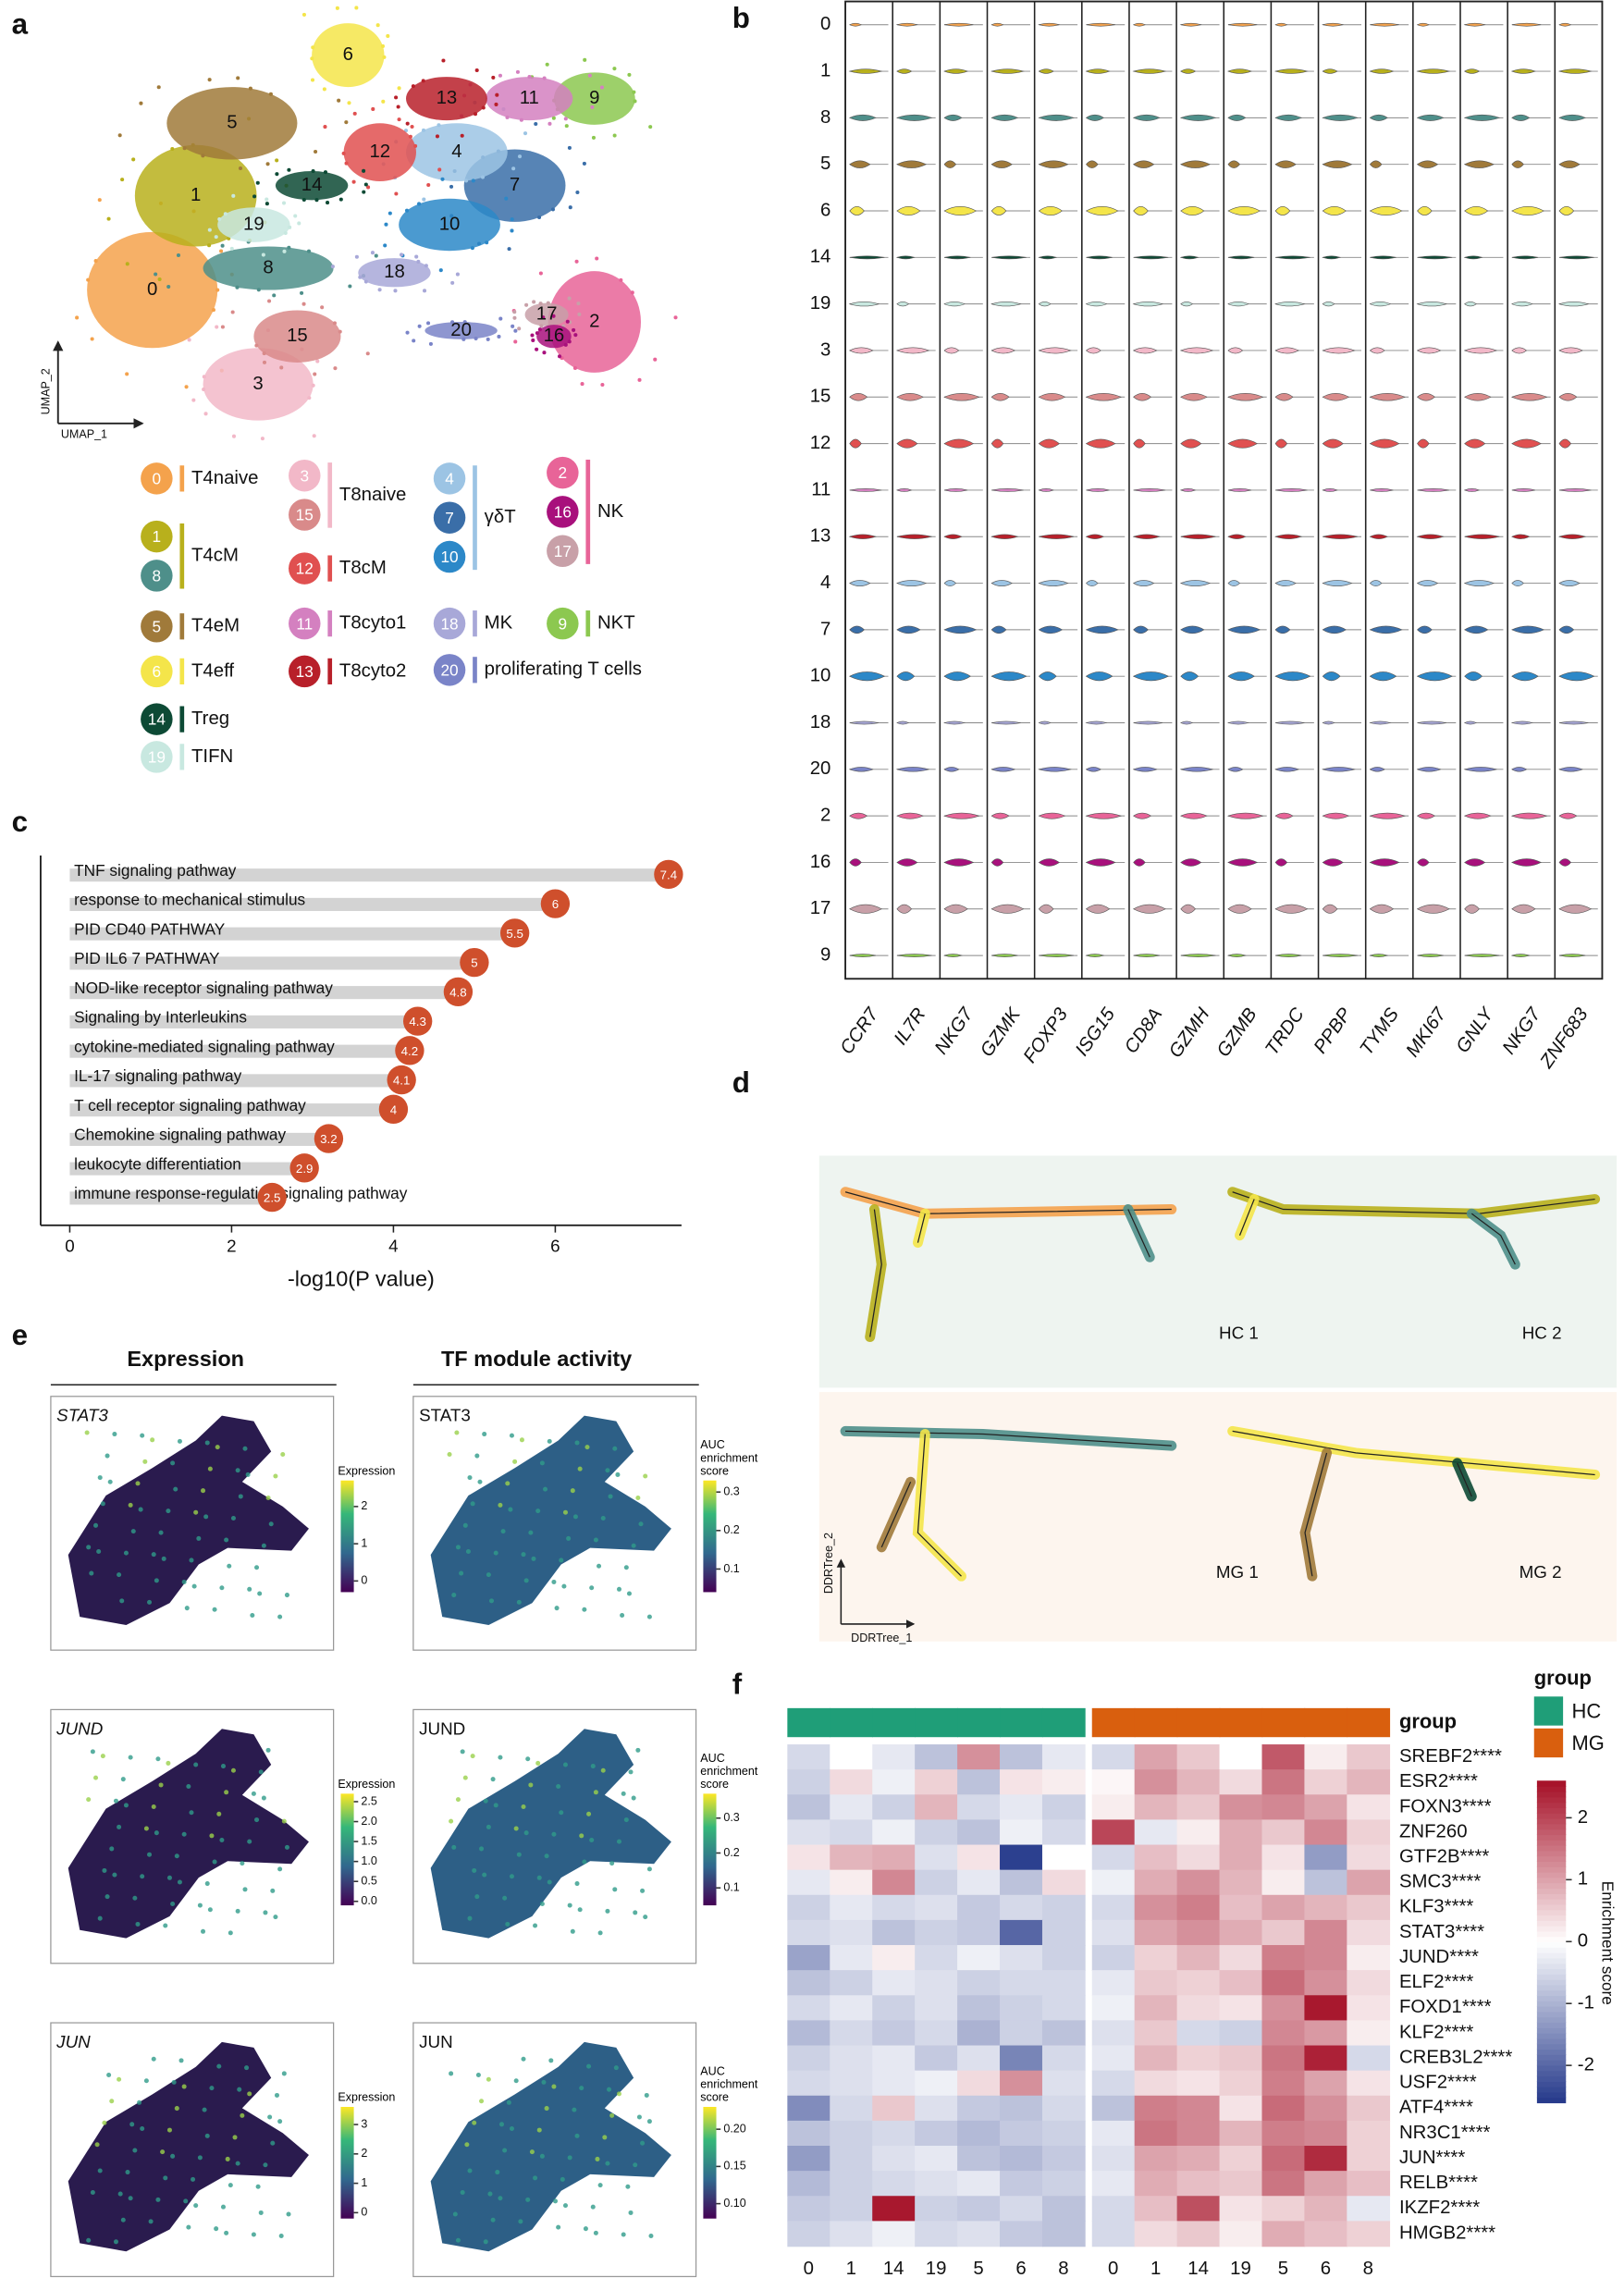 The image size is (1624, 2278). What do you see at coordinates (820, 489) in the screenshot?
I see `row-label: 11` at bounding box center [820, 489].